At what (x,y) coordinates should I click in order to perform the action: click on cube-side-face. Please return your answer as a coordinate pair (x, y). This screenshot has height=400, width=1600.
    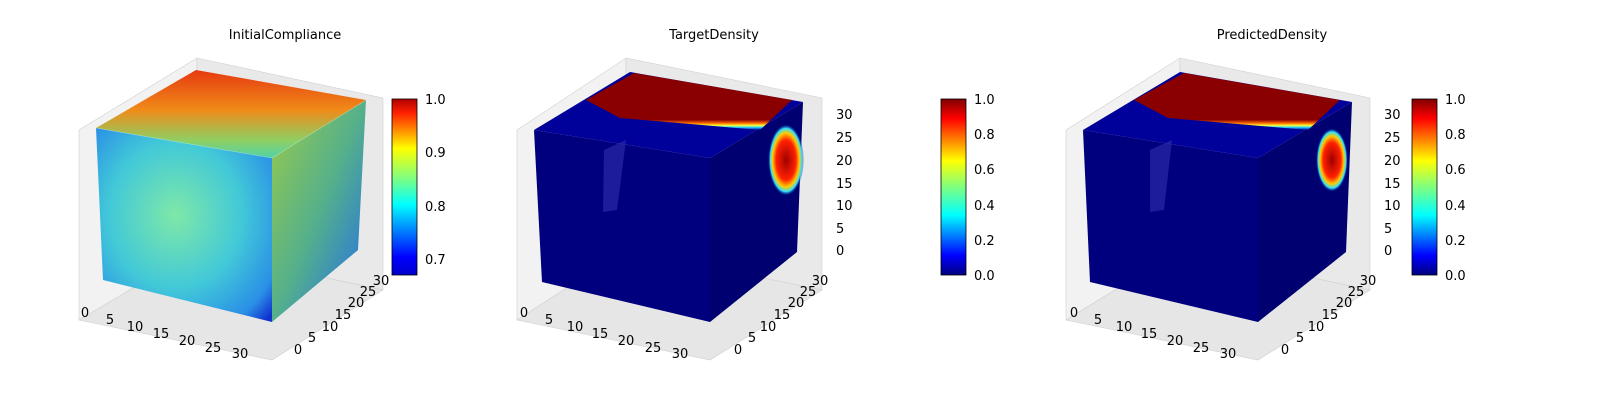
    Looking at the image, I should click on (319, 211).